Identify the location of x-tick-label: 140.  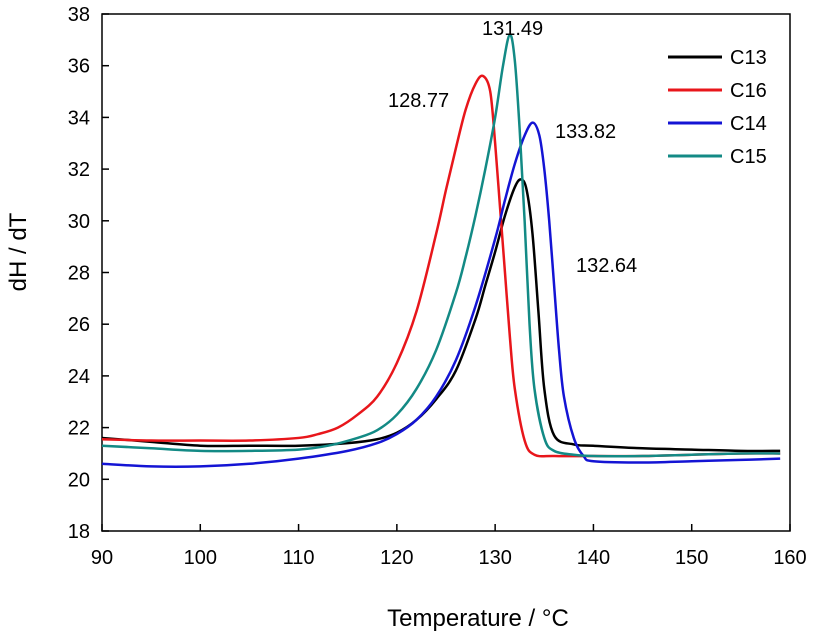
(593, 558).